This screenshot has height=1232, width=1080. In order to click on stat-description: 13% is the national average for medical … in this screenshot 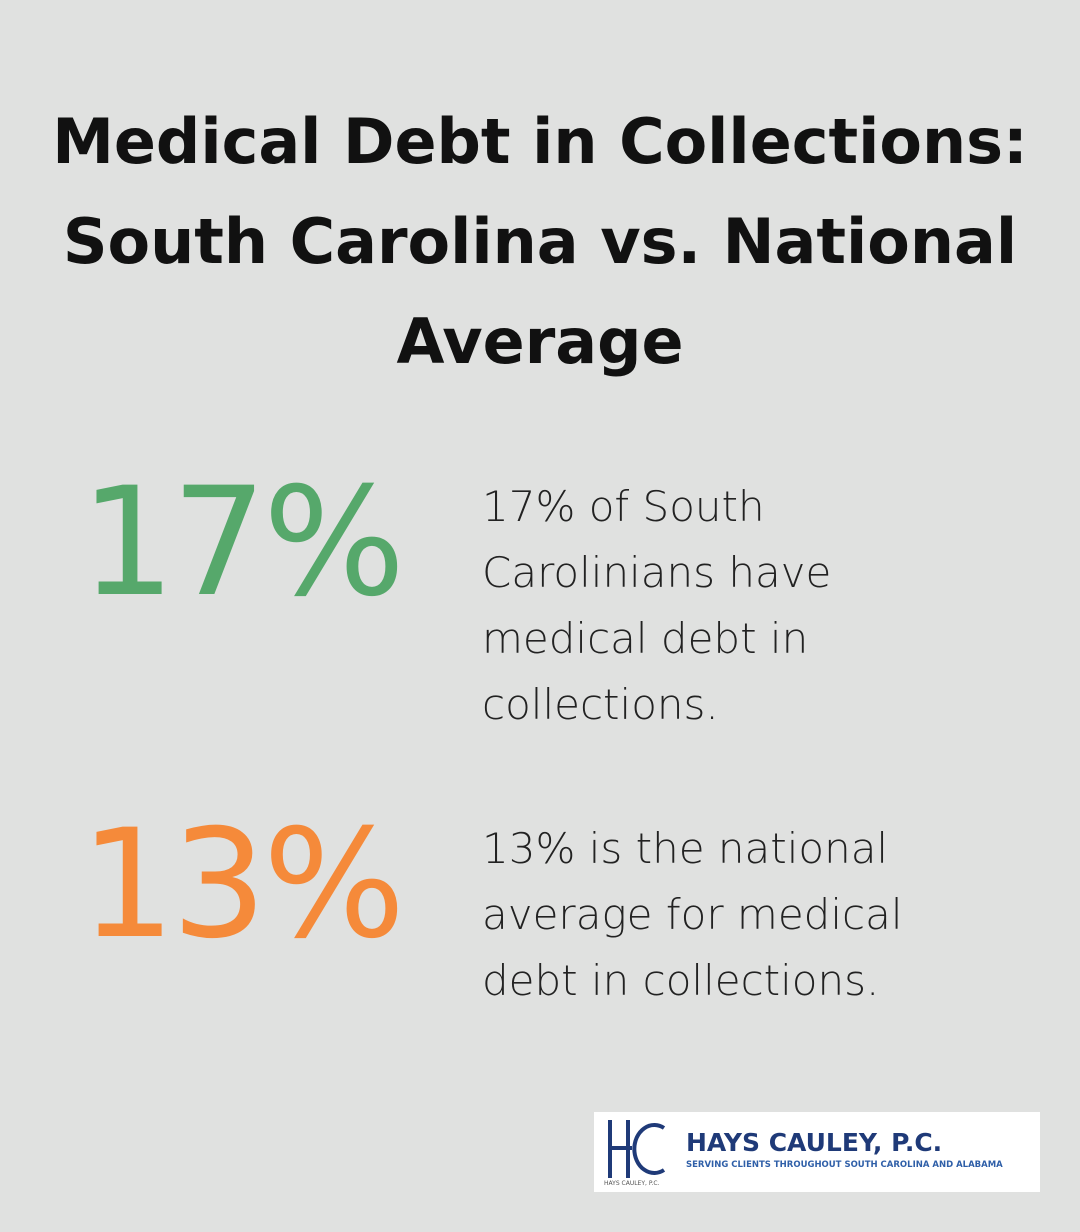, I will do `click(692, 914)`.